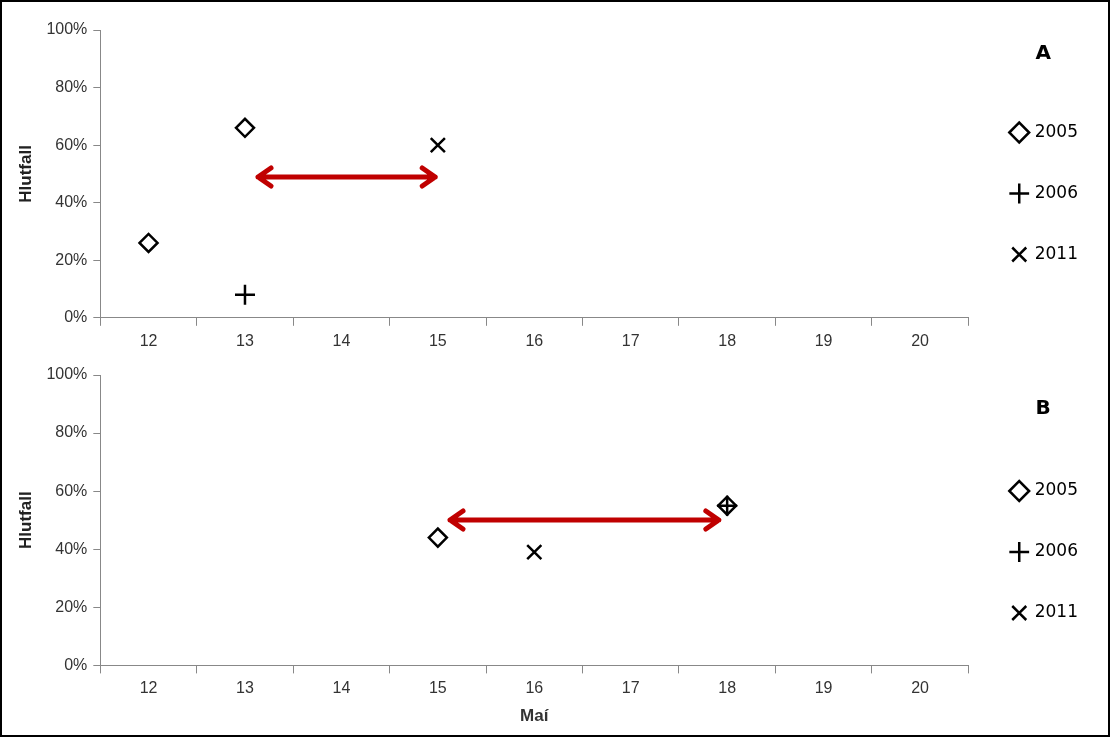 The width and height of the screenshot is (1110, 737). I want to click on x-axis-title: Maí, so click(535, 716).